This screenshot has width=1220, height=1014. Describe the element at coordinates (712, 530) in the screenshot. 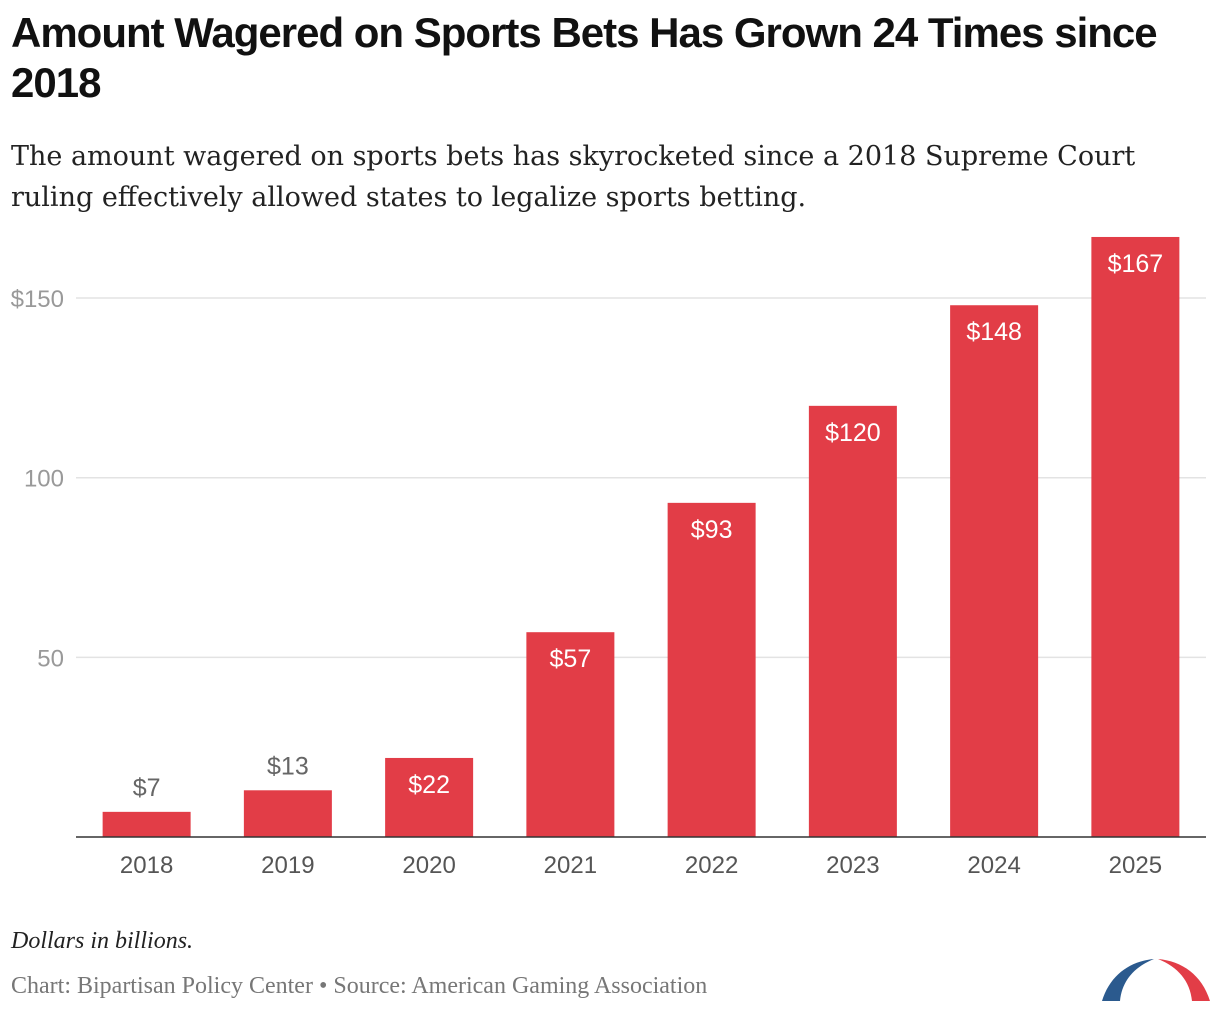

I see `data-label: $93` at that location.